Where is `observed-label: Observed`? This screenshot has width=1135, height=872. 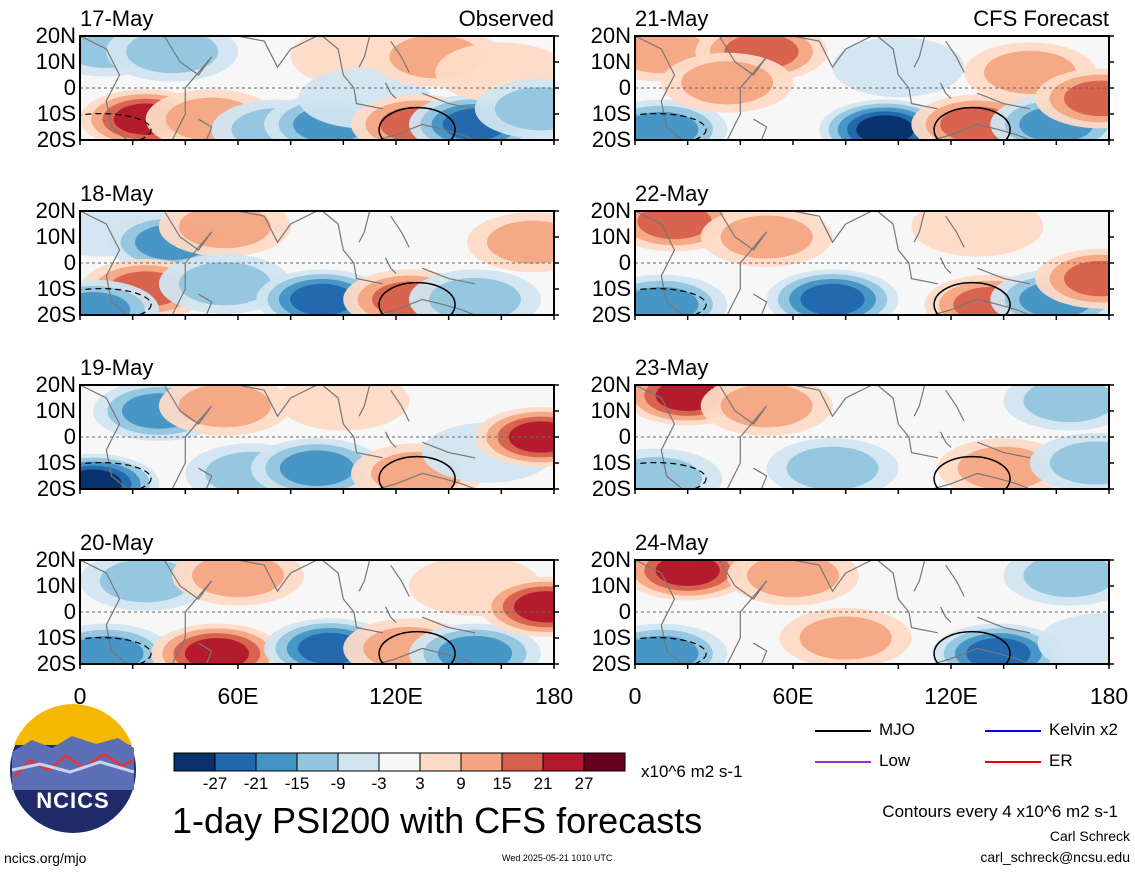
observed-label: Observed is located at coordinates (506, 18).